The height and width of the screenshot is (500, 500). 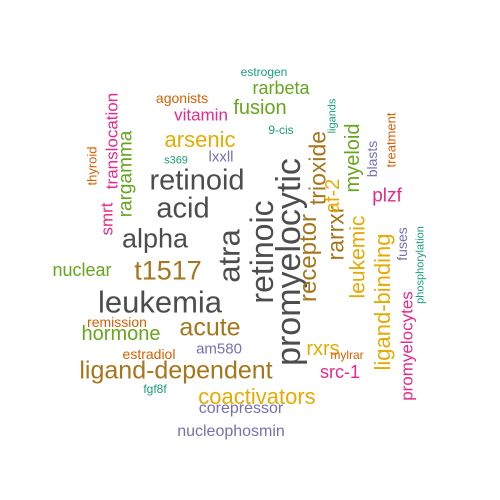 What do you see at coordinates (308, 258) in the screenshot?
I see `cloud-word: receptor` at bounding box center [308, 258].